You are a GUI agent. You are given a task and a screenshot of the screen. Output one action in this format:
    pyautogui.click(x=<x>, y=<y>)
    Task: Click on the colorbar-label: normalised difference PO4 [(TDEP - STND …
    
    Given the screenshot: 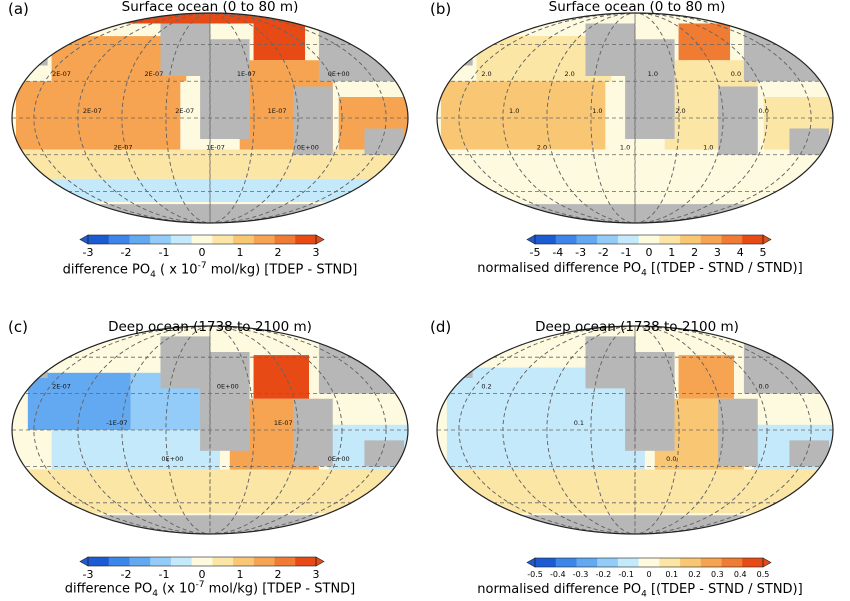 What is the action you would take?
    pyautogui.click(x=640, y=591)
    